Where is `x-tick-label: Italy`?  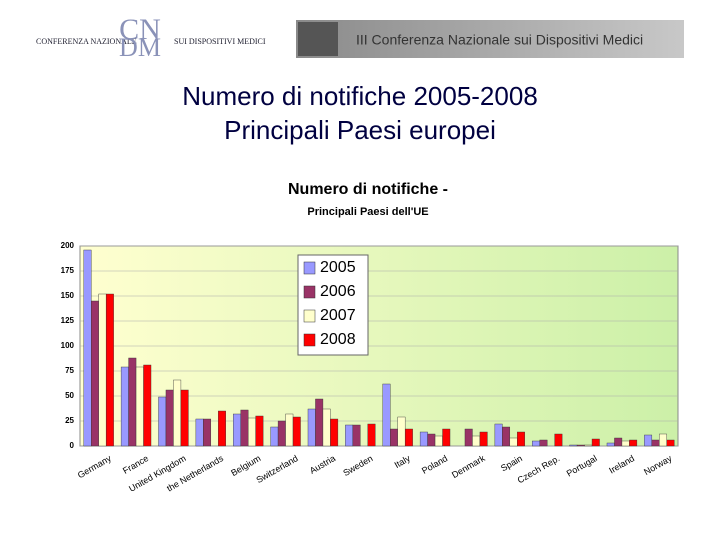
x-tick-label: Italy is located at coordinates (403, 461).